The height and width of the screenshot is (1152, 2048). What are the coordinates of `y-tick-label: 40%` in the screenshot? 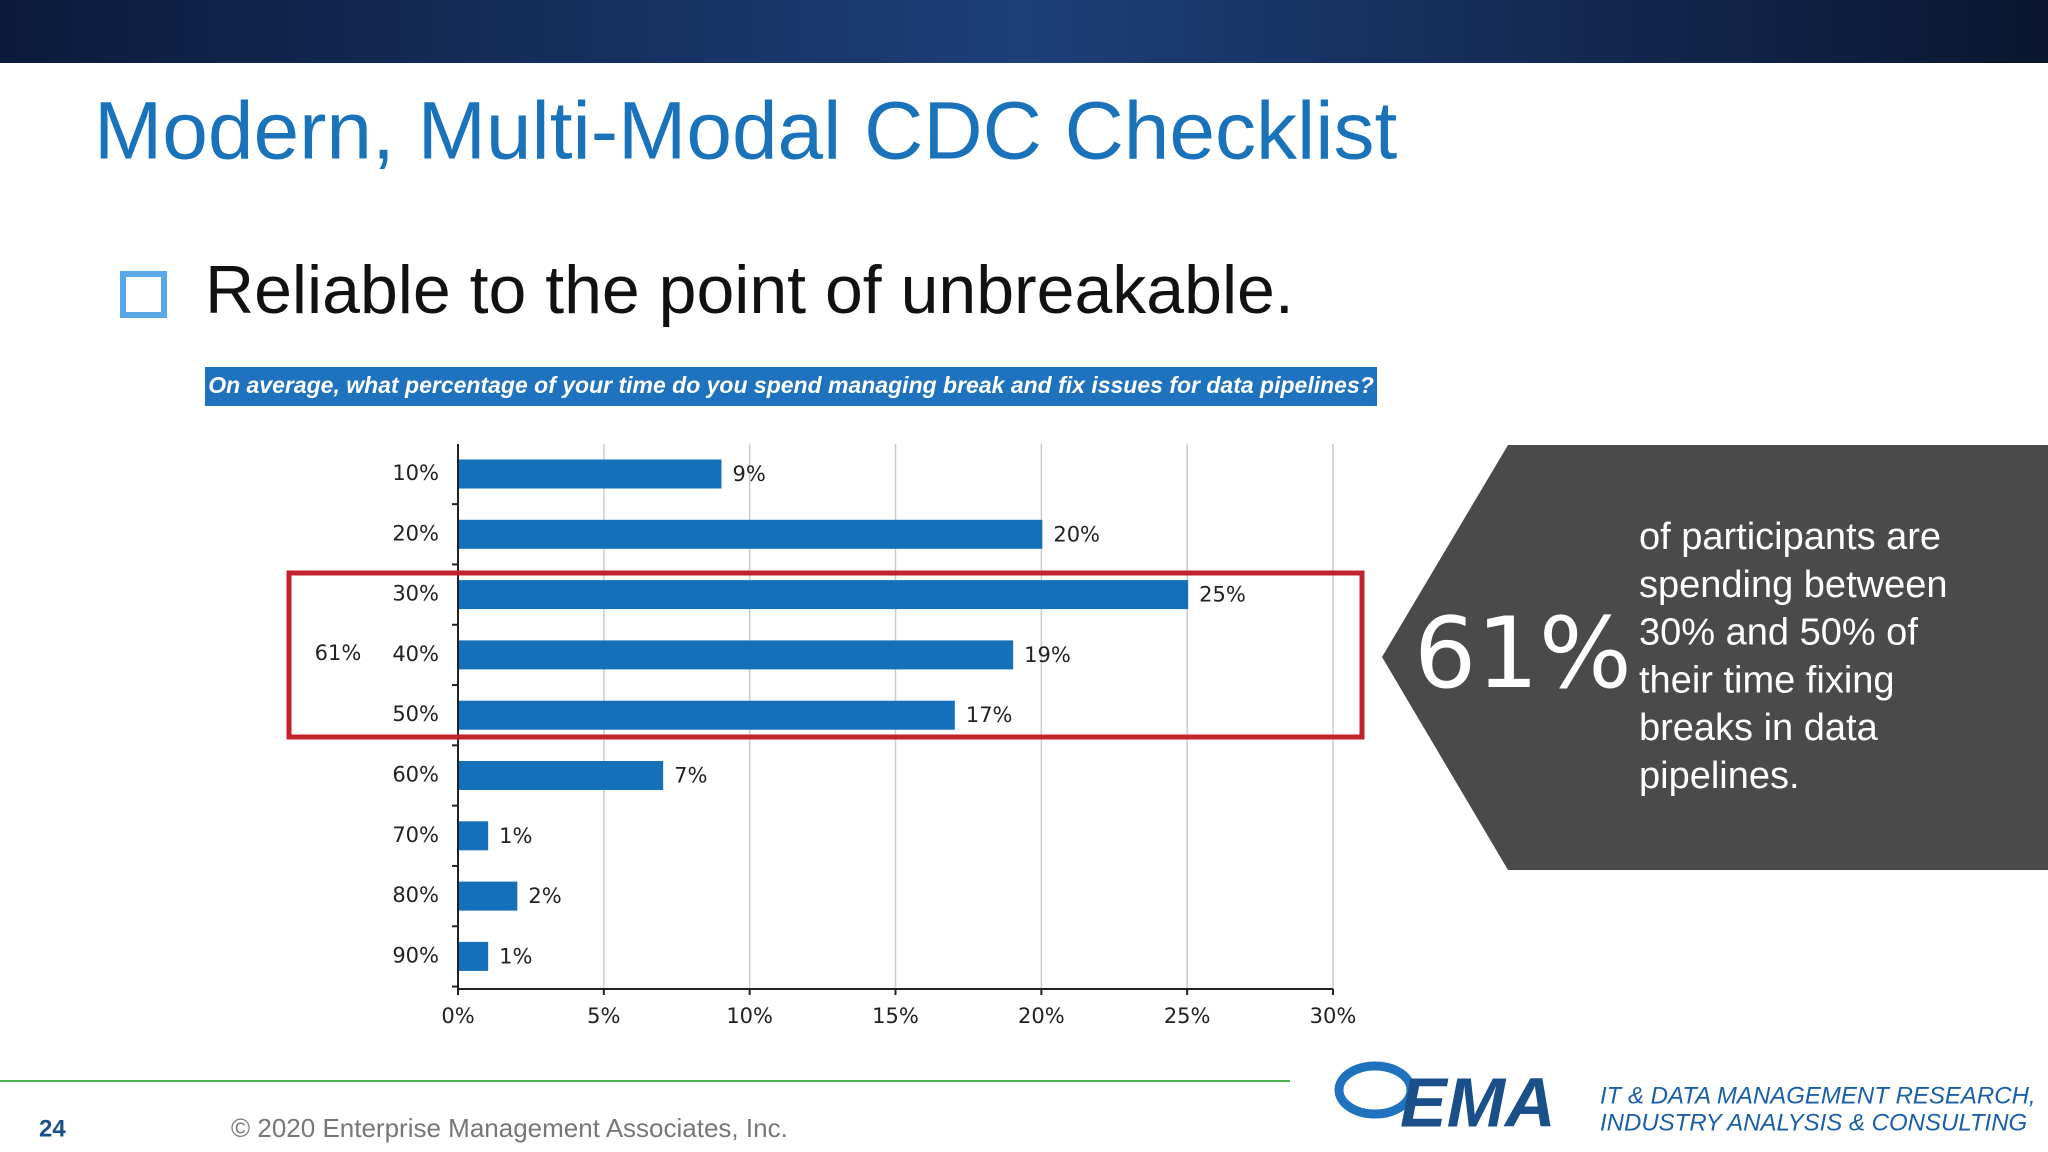 It's located at (415, 654).